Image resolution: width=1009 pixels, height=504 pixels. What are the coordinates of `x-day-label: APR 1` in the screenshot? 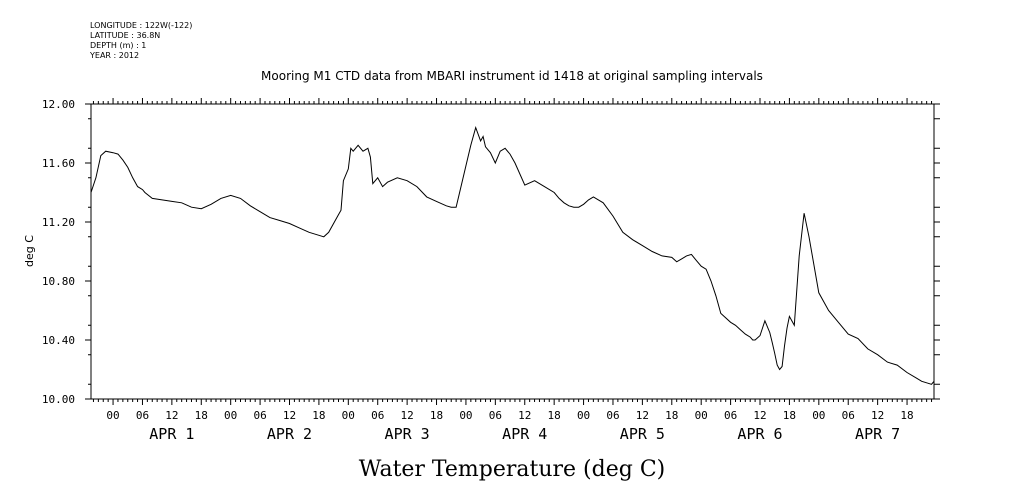 It's located at (171, 434).